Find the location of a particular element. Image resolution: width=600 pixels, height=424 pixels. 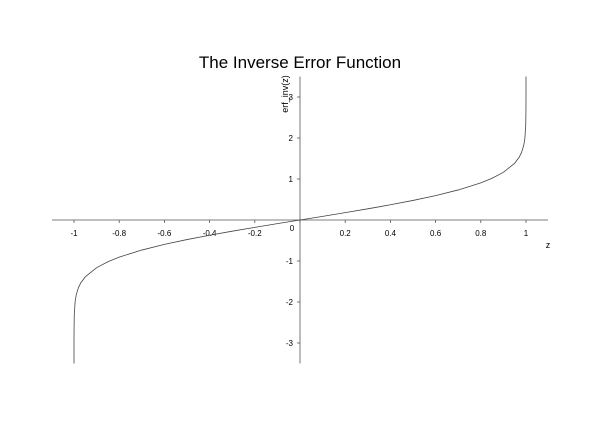

x-tick-label: 0.8 is located at coordinates (481, 233).